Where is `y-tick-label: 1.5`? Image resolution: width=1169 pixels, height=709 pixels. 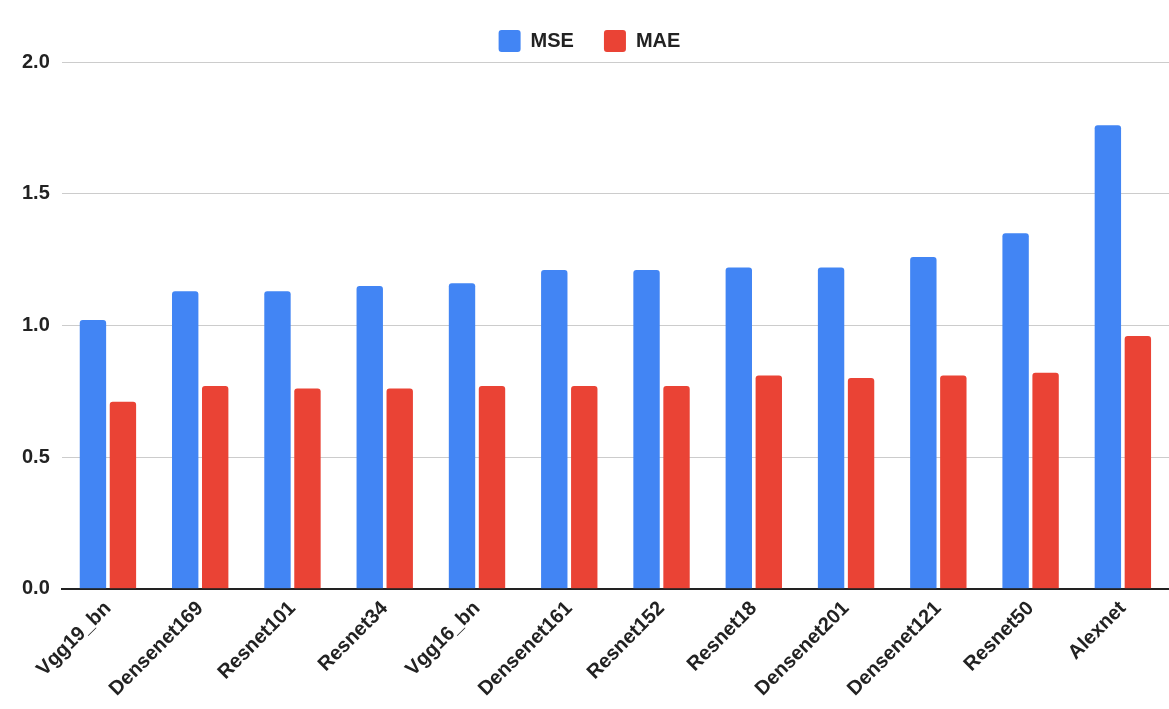
y-tick-label: 1.5 is located at coordinates (35, 192).